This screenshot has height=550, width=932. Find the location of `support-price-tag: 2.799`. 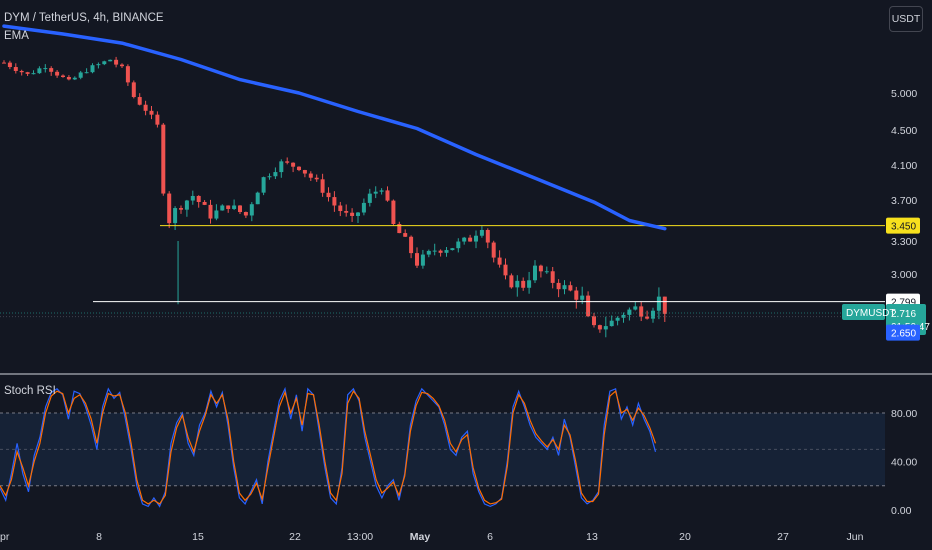

support-price-tag: 2.799 is located at coordinates (903, 303).